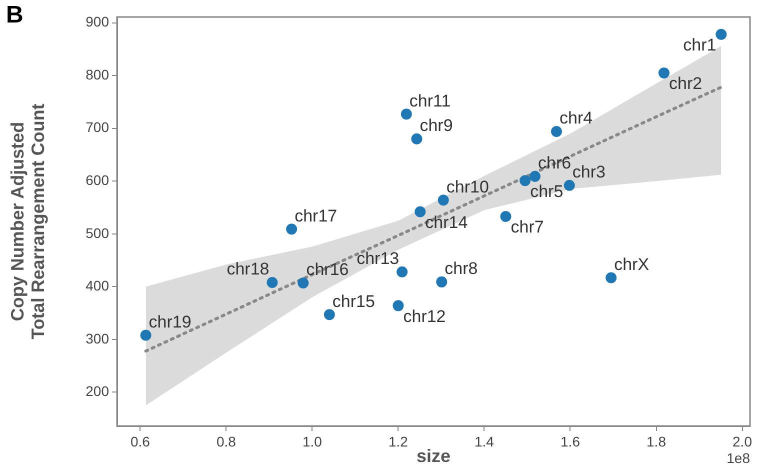  Describe the element at coordinates (15, 15) in the screenshot. I see `chart-title: B` at that location.